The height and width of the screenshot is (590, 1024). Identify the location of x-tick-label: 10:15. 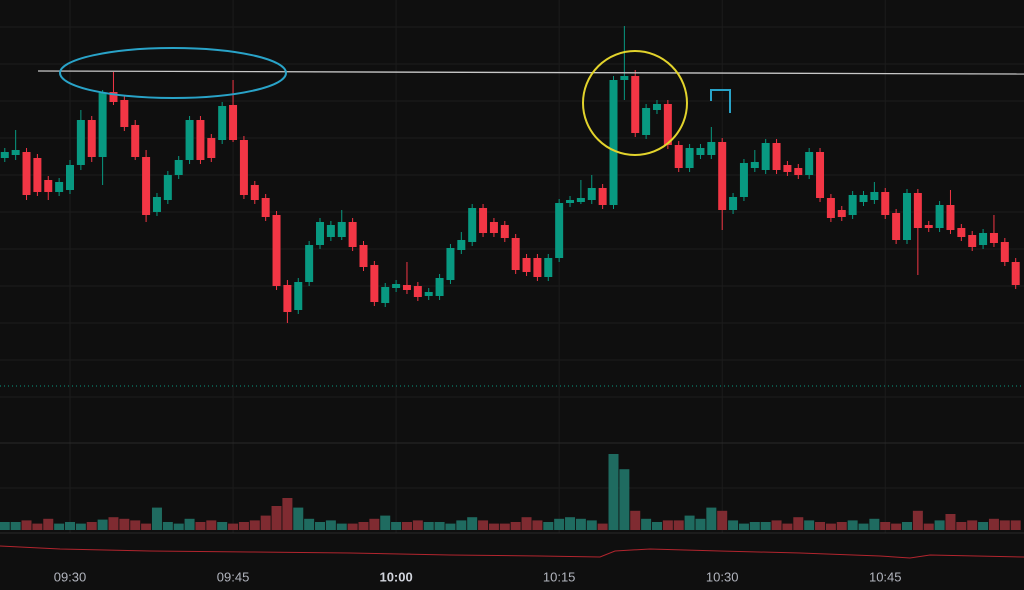
(559, 576).